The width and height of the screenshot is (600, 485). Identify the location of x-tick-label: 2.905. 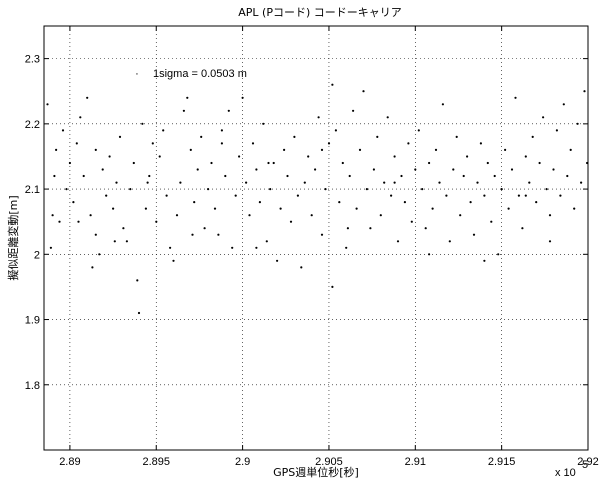
(329, 462).